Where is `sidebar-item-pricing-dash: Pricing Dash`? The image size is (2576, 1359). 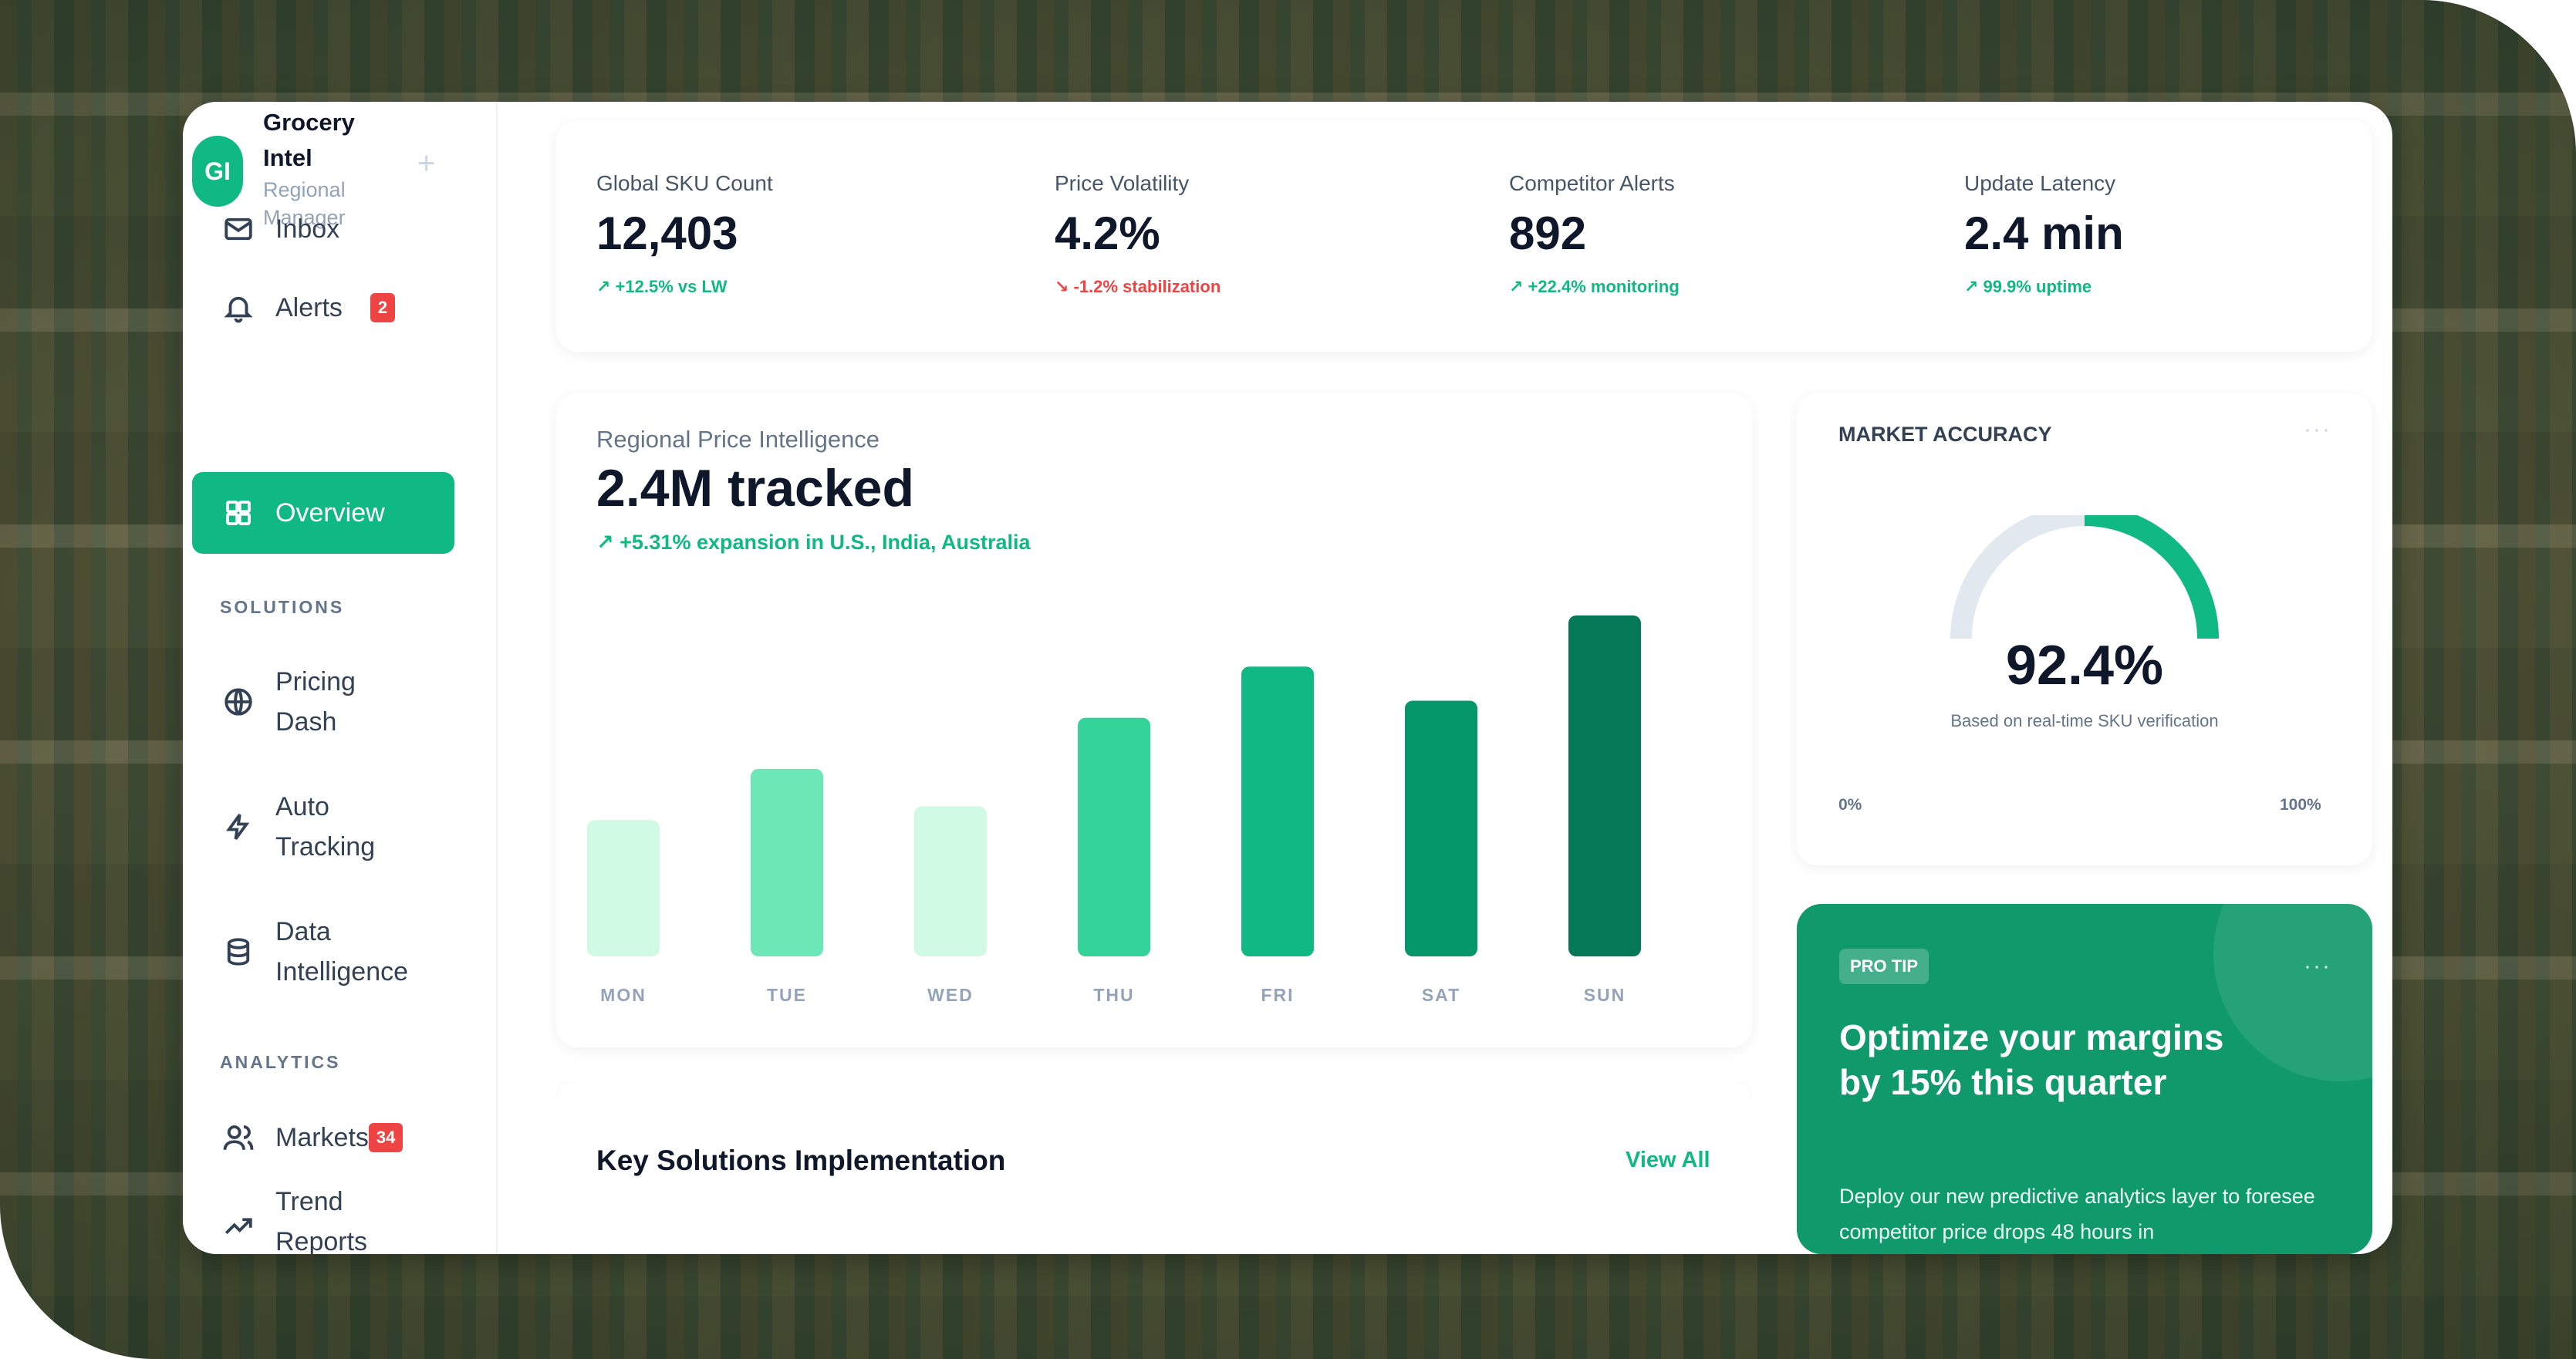 sidebar-item-pricing-dash: Pricing Dash is located at coordinates (323, 702).